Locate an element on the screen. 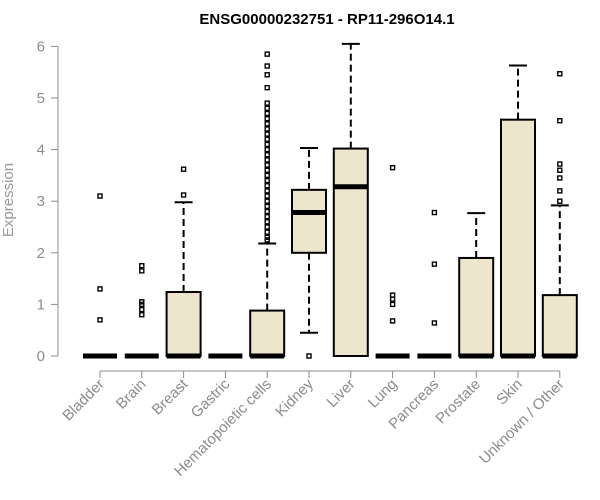 Image resolution: width=600 pixels, height=500 pixels. y-tick-label: 4 is located at coordinates (41, 150).